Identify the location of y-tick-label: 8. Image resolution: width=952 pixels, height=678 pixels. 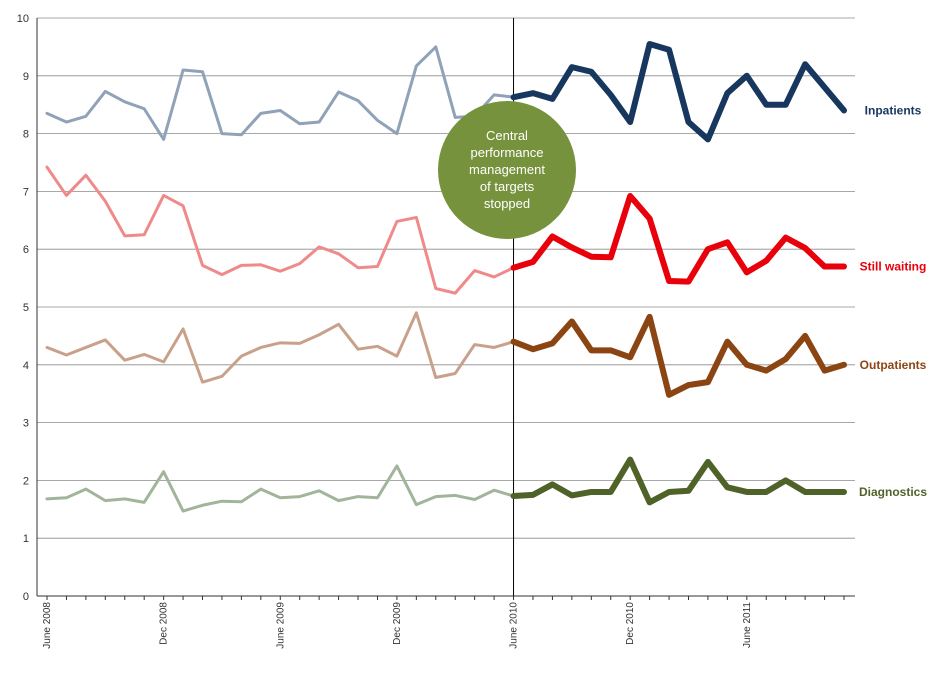
(26, 135).